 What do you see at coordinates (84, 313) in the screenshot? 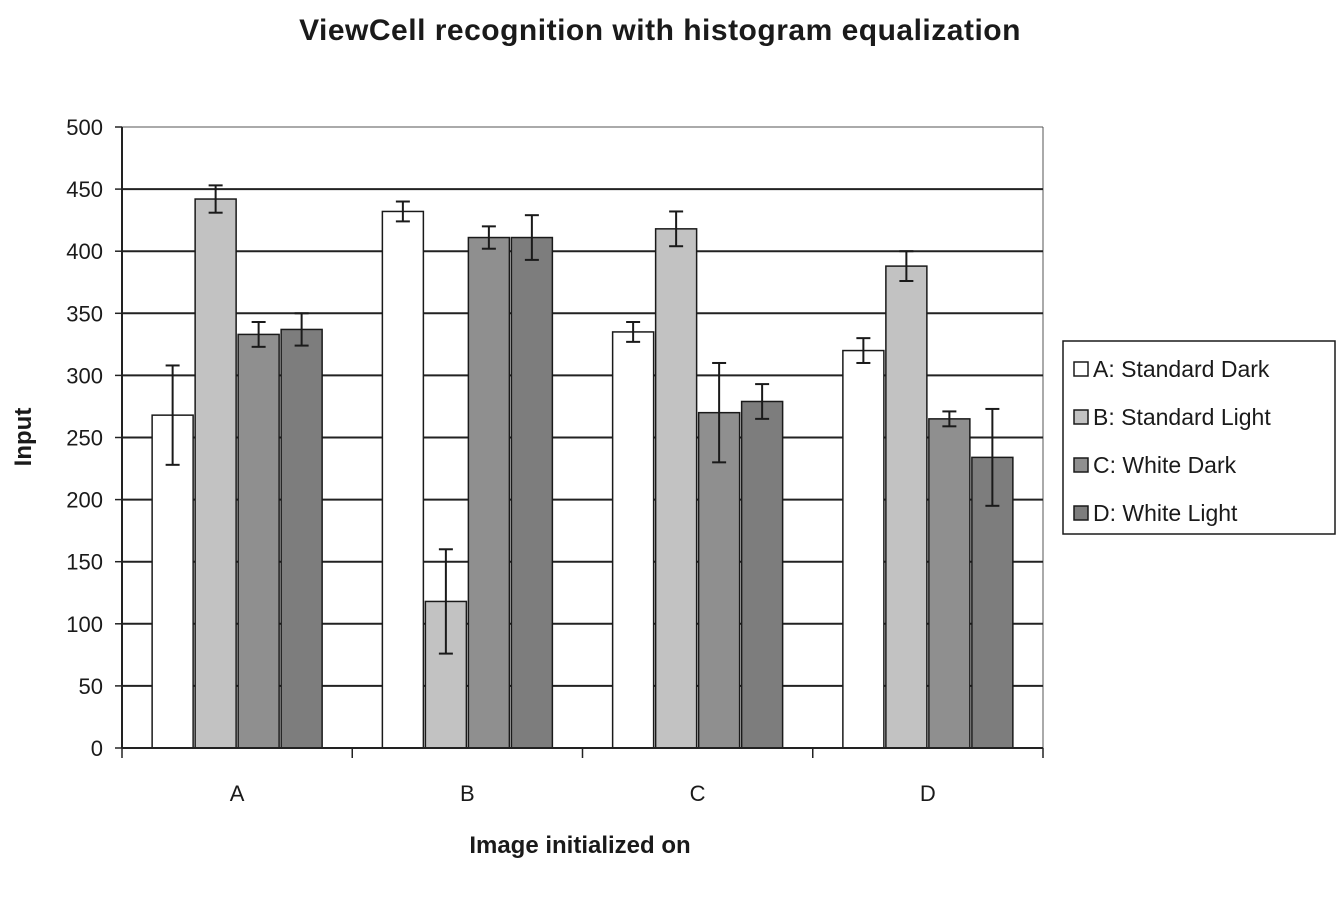
I see `y-tick-label: 350` at bounding box center [84, 313].